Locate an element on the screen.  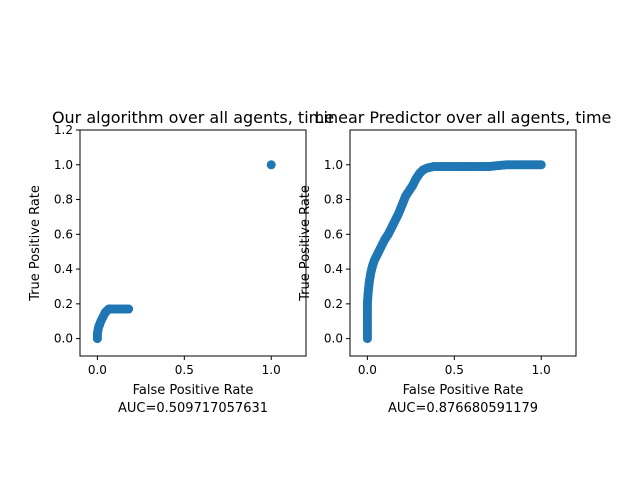
chart-title: Our algorithm over all agents, time is located at coordinates (193, 117).